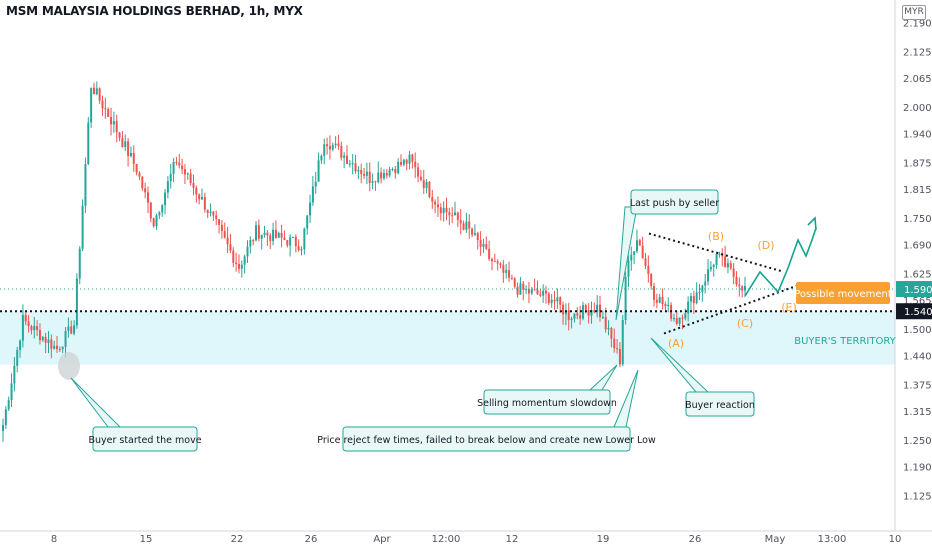 This screenshot has height=555, width=932. I want to click on y-tick-label: 2.065, so click(917, 79).